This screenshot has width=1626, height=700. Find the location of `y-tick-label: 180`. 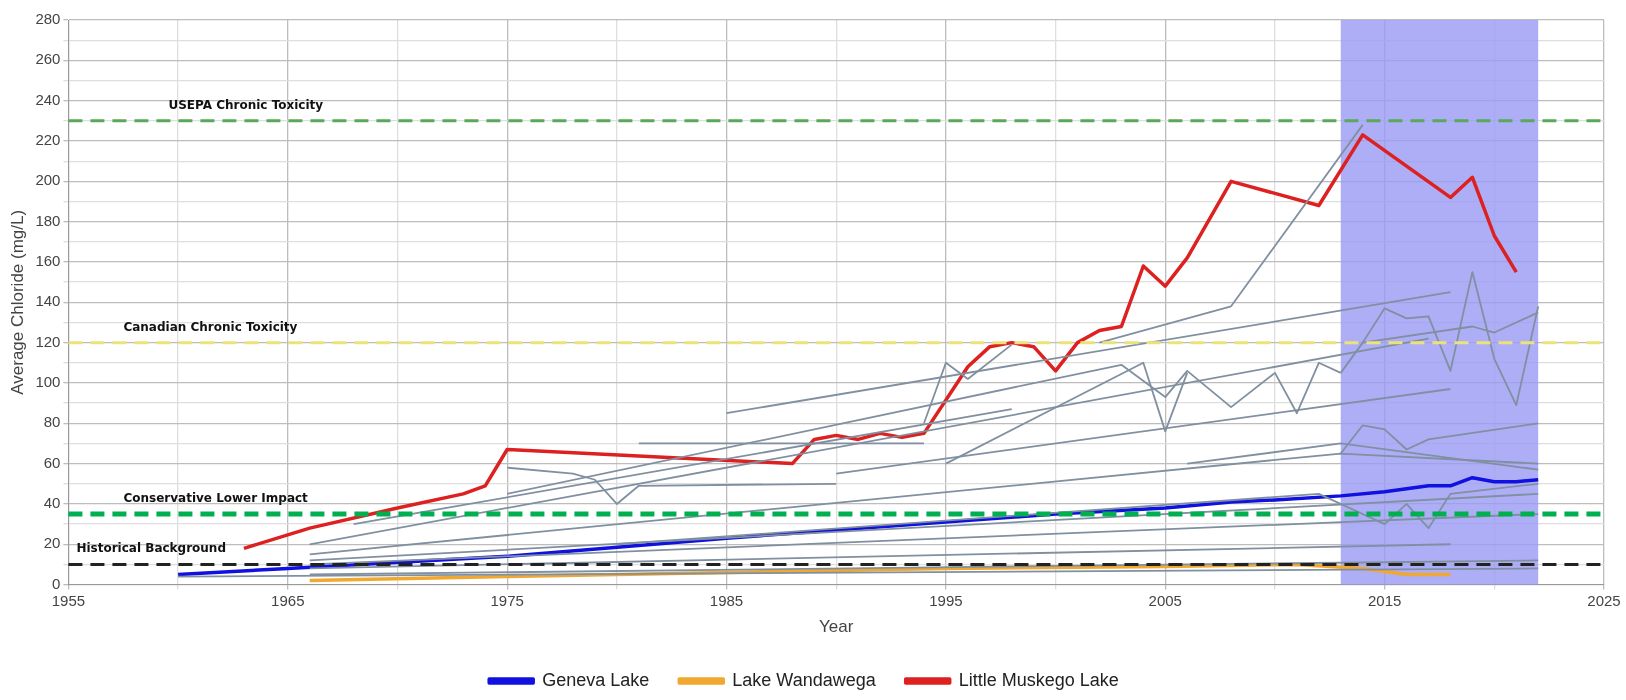

y-tick-label: 180 is located at coordinates (48, 220).